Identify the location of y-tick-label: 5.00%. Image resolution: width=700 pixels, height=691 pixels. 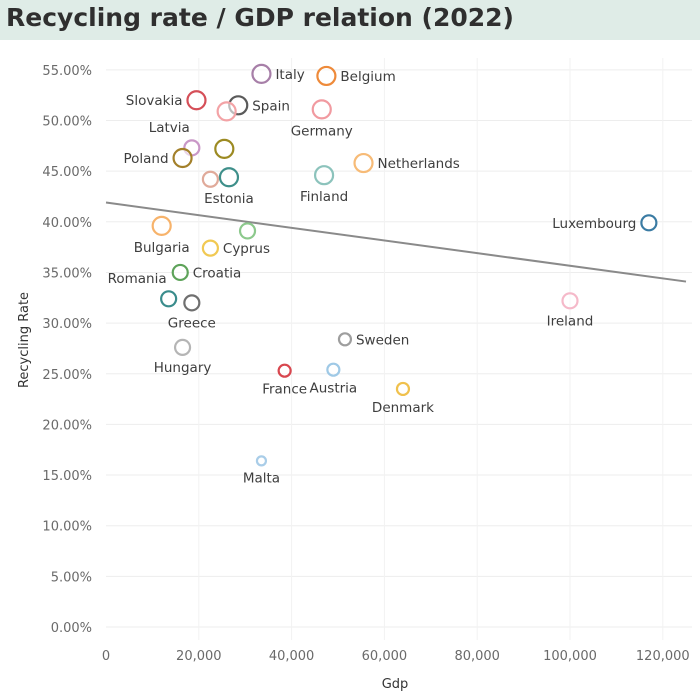
(71, 577).